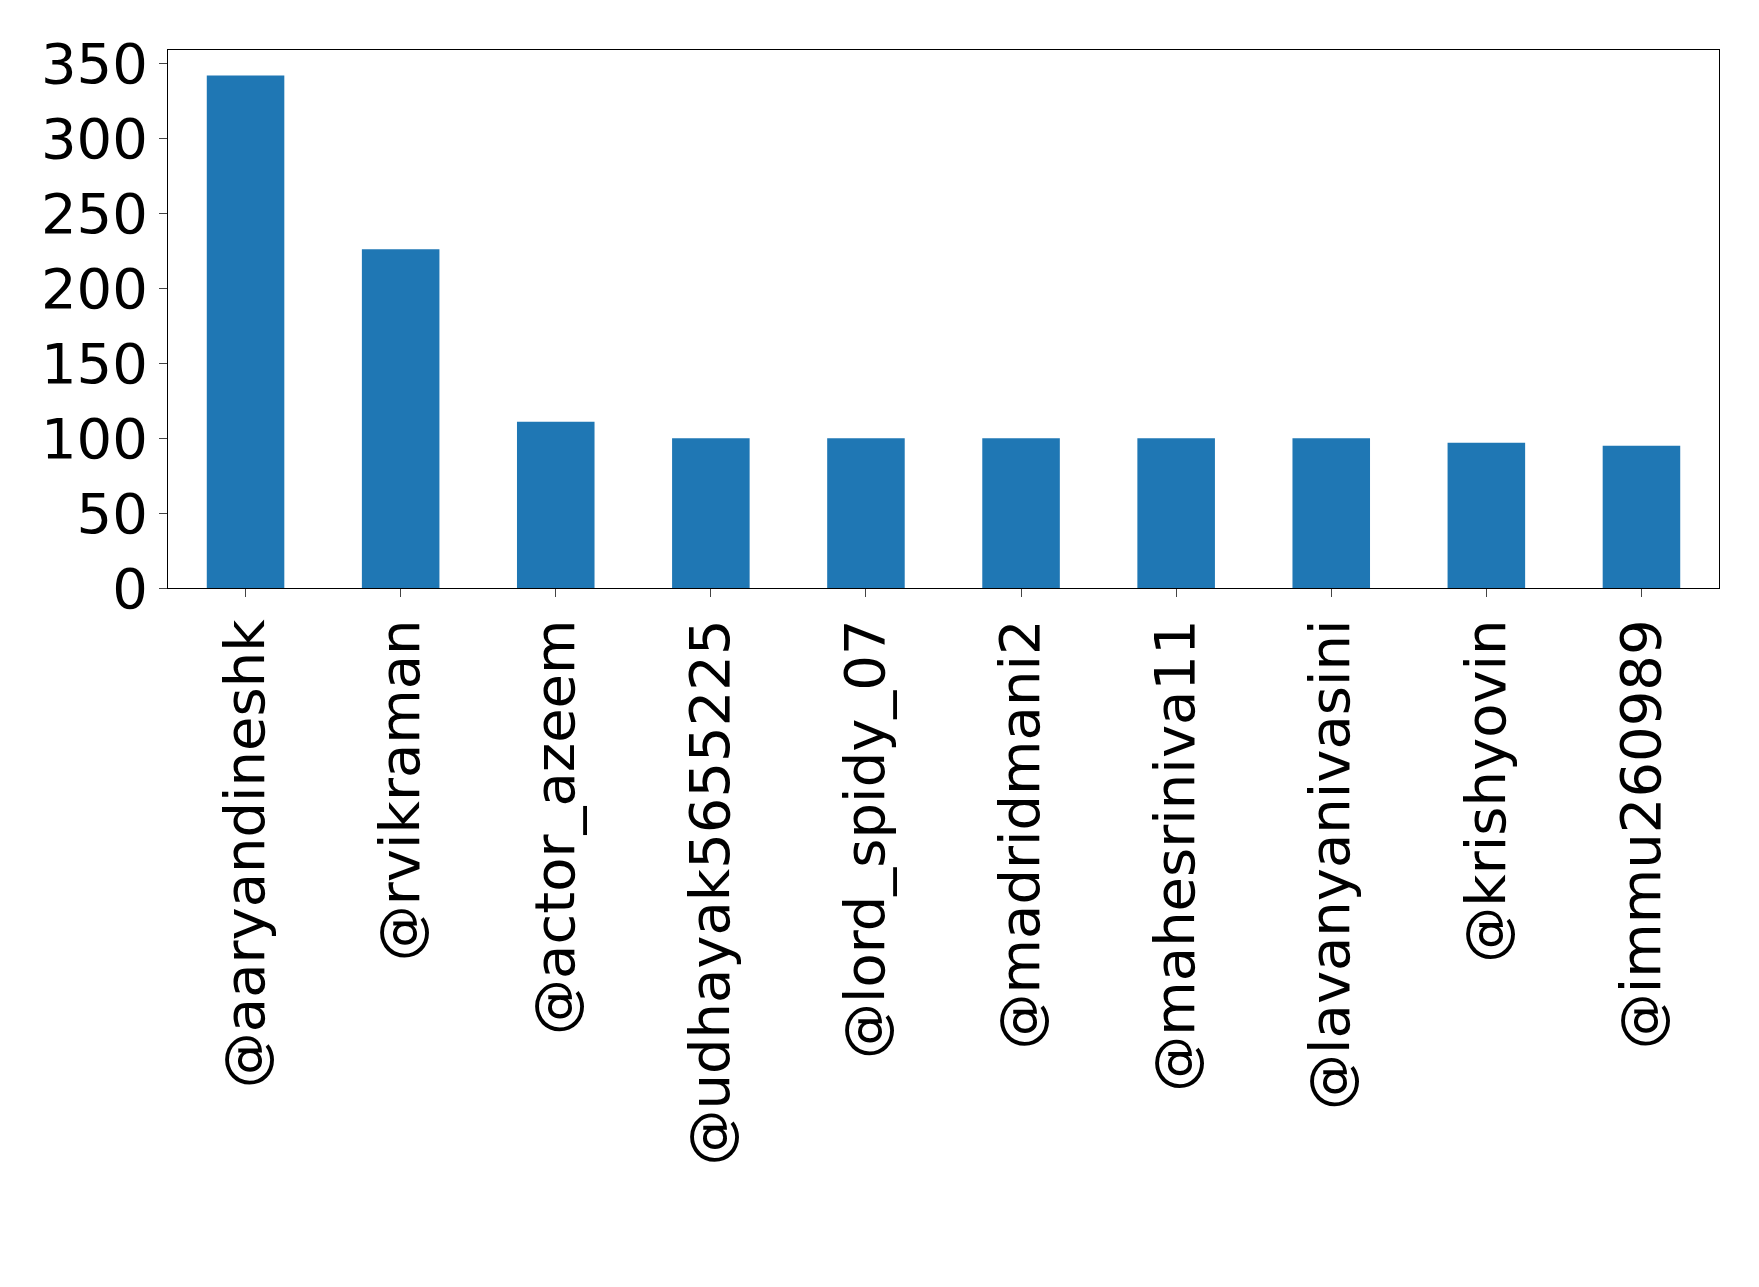 The image size is (1759, 1287). I want to click on x-tick-label: @udhayak5655225, so click(710, 892).